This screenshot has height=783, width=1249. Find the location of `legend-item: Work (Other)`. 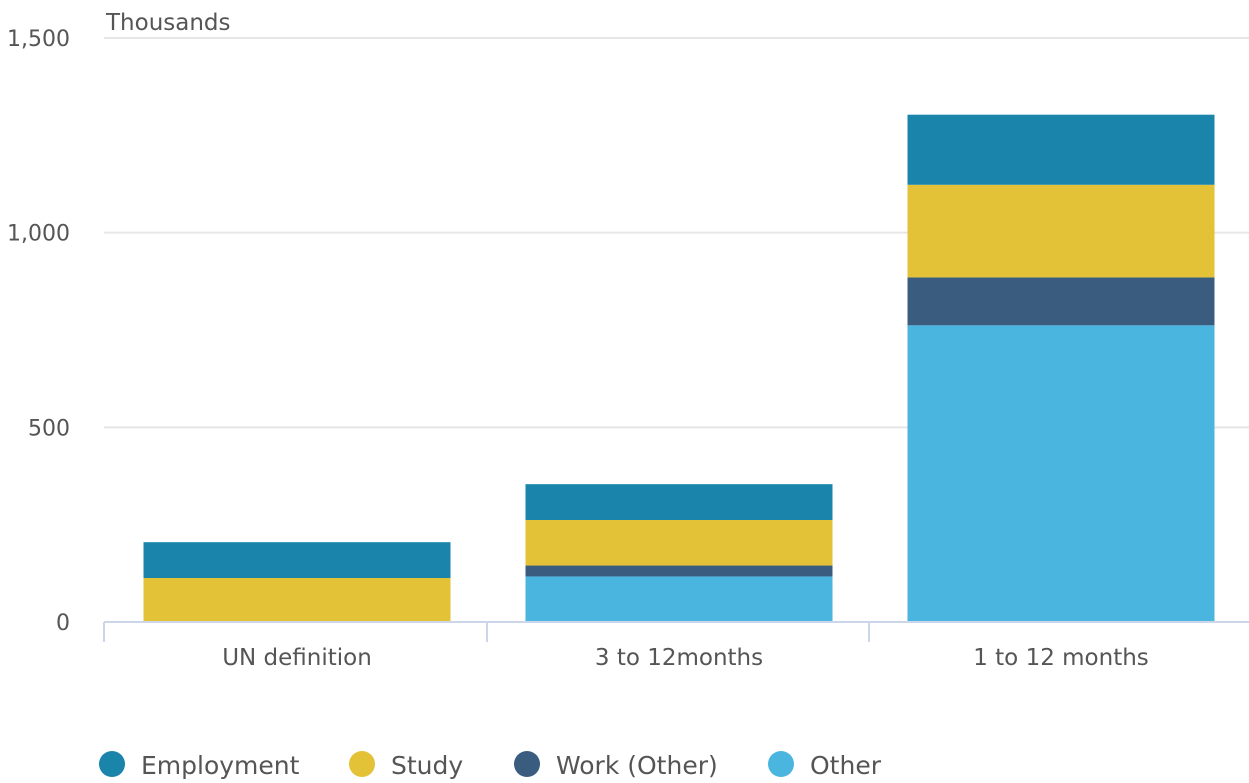

legend-item: Work (Other) is located at coordinates (616, 765).